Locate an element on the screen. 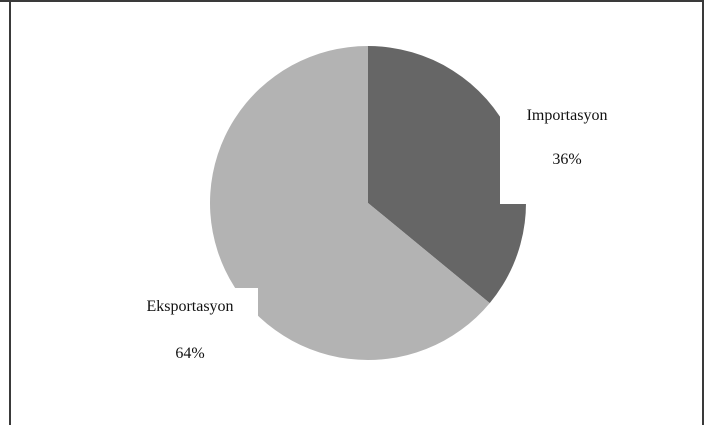  slice-percent-importasyon: 36% is located at coordinates (566, 159).